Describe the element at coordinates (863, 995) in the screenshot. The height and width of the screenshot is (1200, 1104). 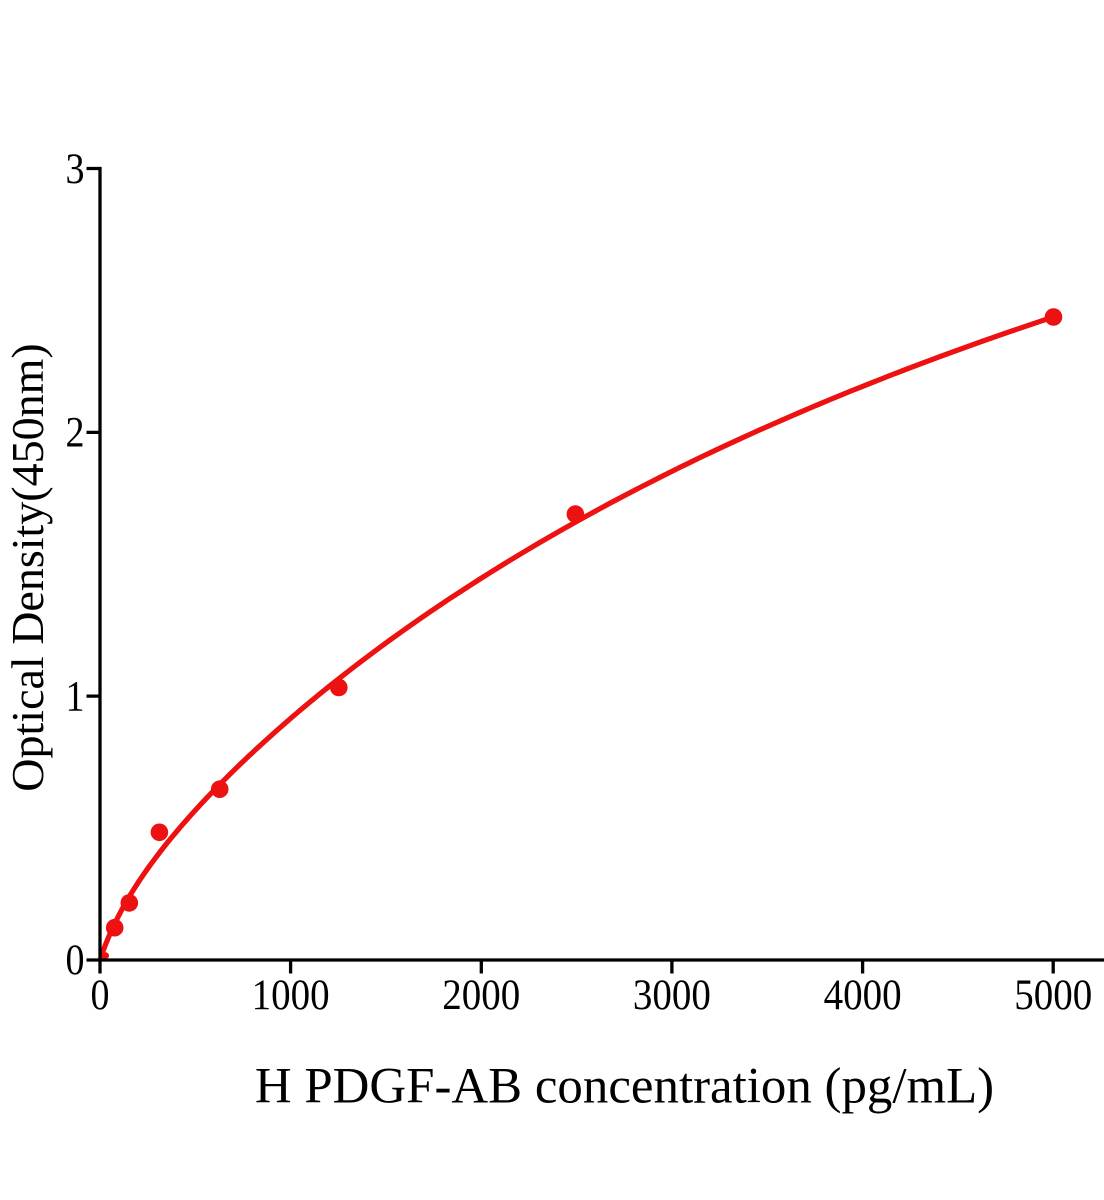
I see `svg-text: 4000` at that location.